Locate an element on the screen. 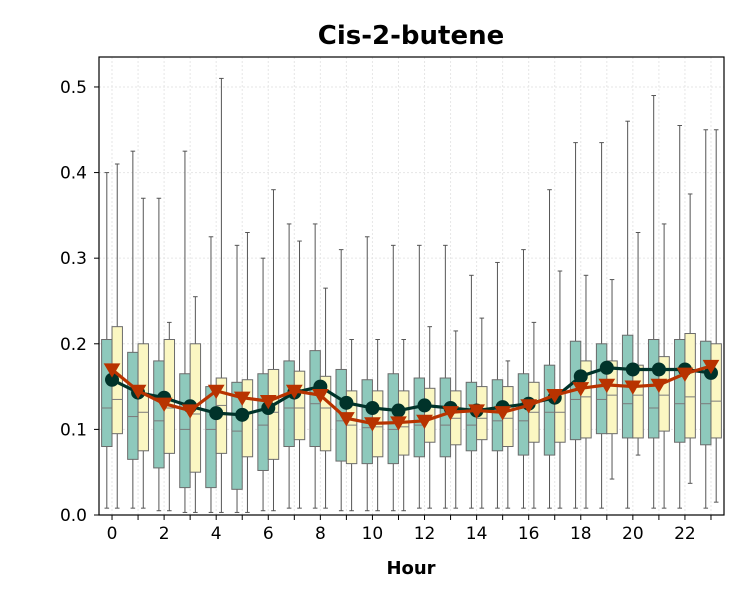 This screenshot has height=604, width=750. chart-title: Cis-2-butene is located at coordinates (411, 36).